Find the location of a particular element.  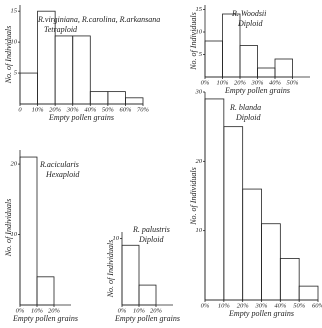

chart-title: R.acicularis is located at coordinates (59, 164).